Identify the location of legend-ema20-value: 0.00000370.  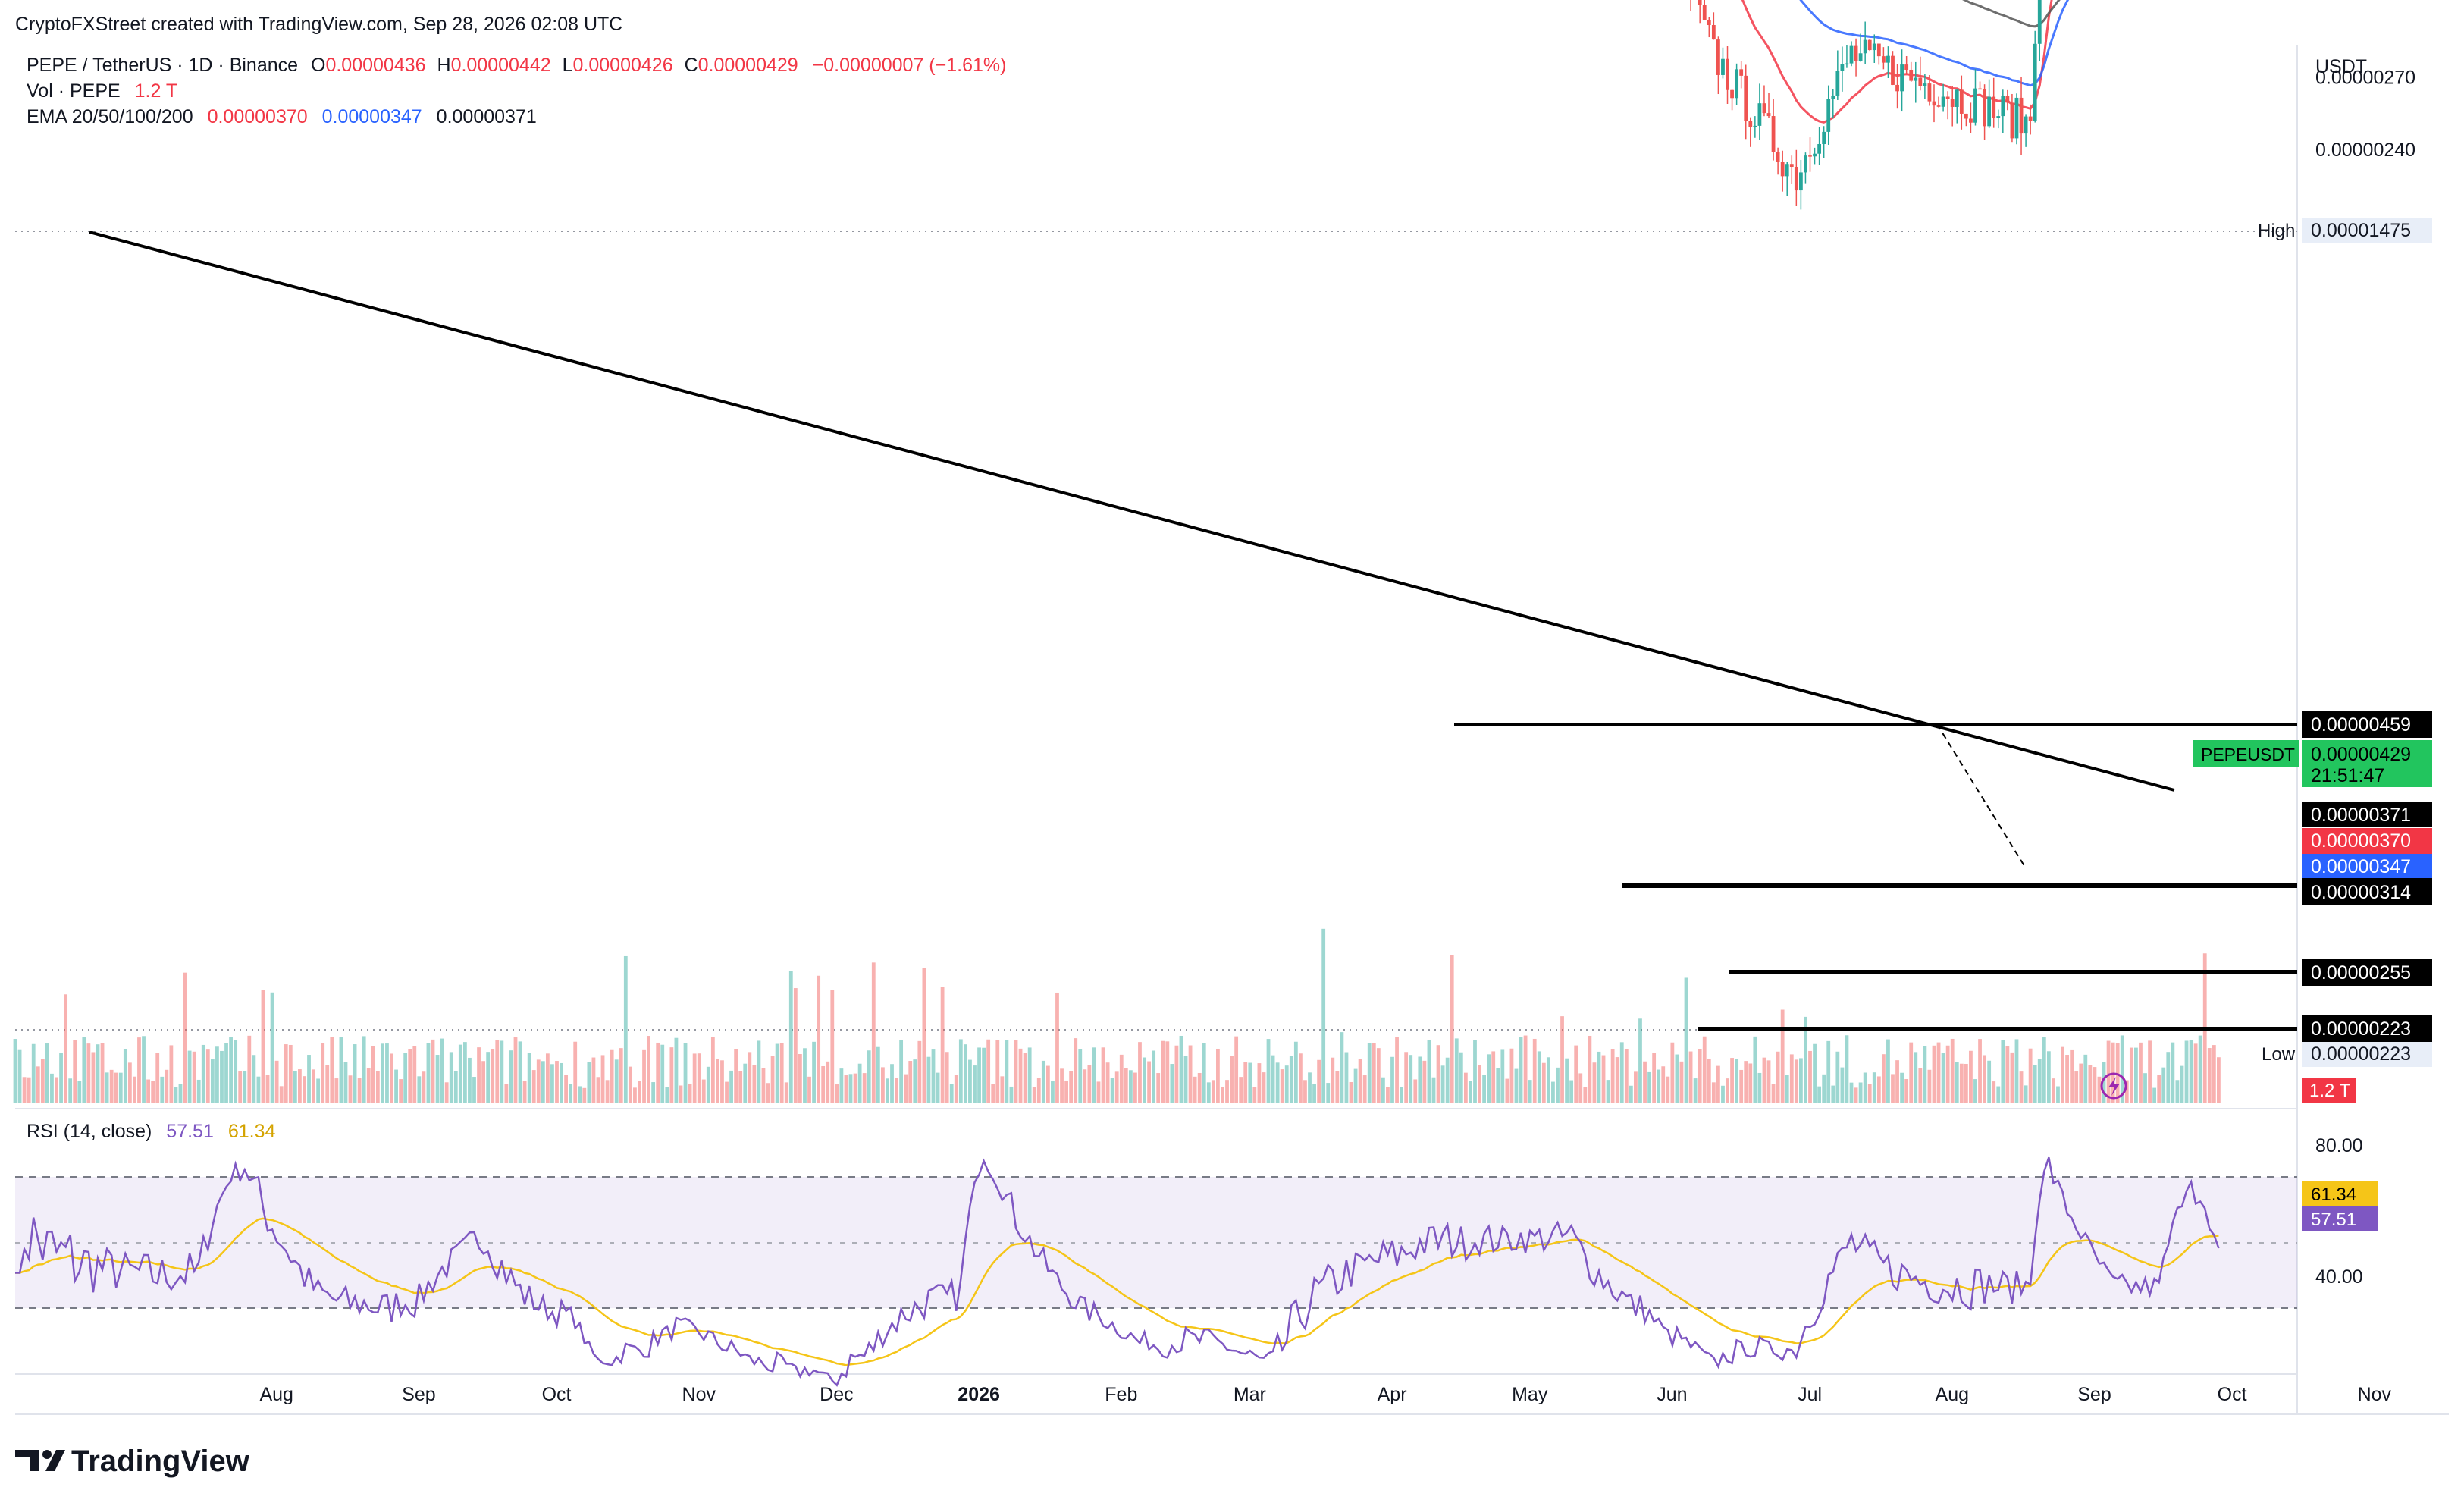
(258, 116).